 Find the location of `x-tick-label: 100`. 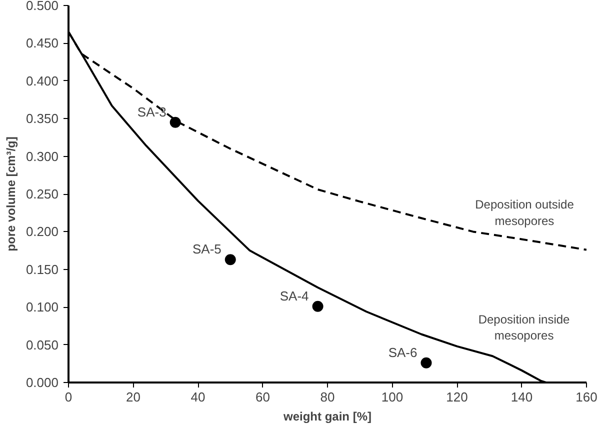

x-tick-label: 100 is located at coordinates (392, 397).